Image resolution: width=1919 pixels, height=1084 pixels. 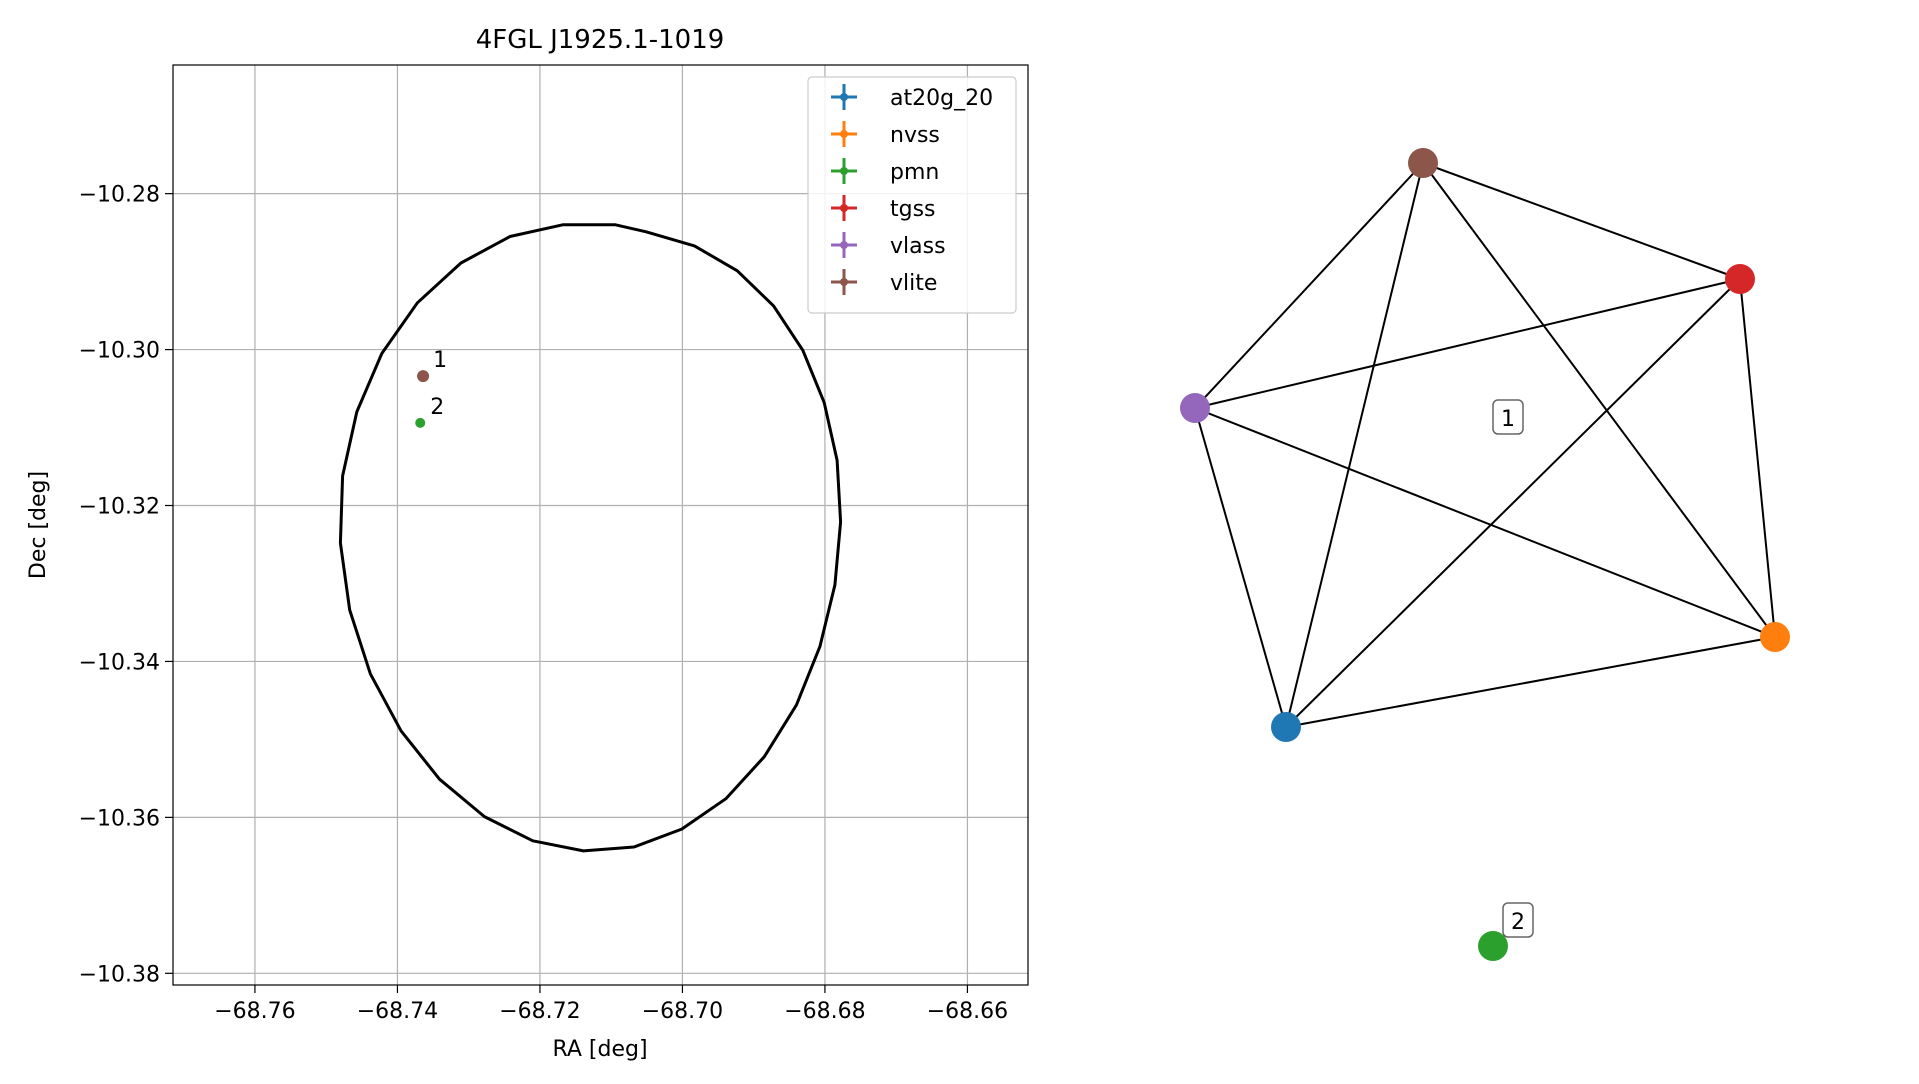 I want to click on x-tick-label: −68.76, so click(x=254, y=1011).